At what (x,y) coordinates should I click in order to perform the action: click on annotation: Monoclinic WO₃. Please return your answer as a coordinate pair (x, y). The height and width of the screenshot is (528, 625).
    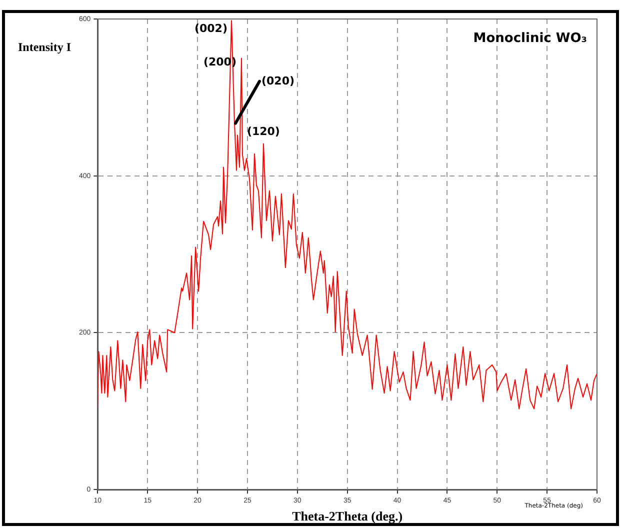
    Looking at the image, I should click on (530, 38).